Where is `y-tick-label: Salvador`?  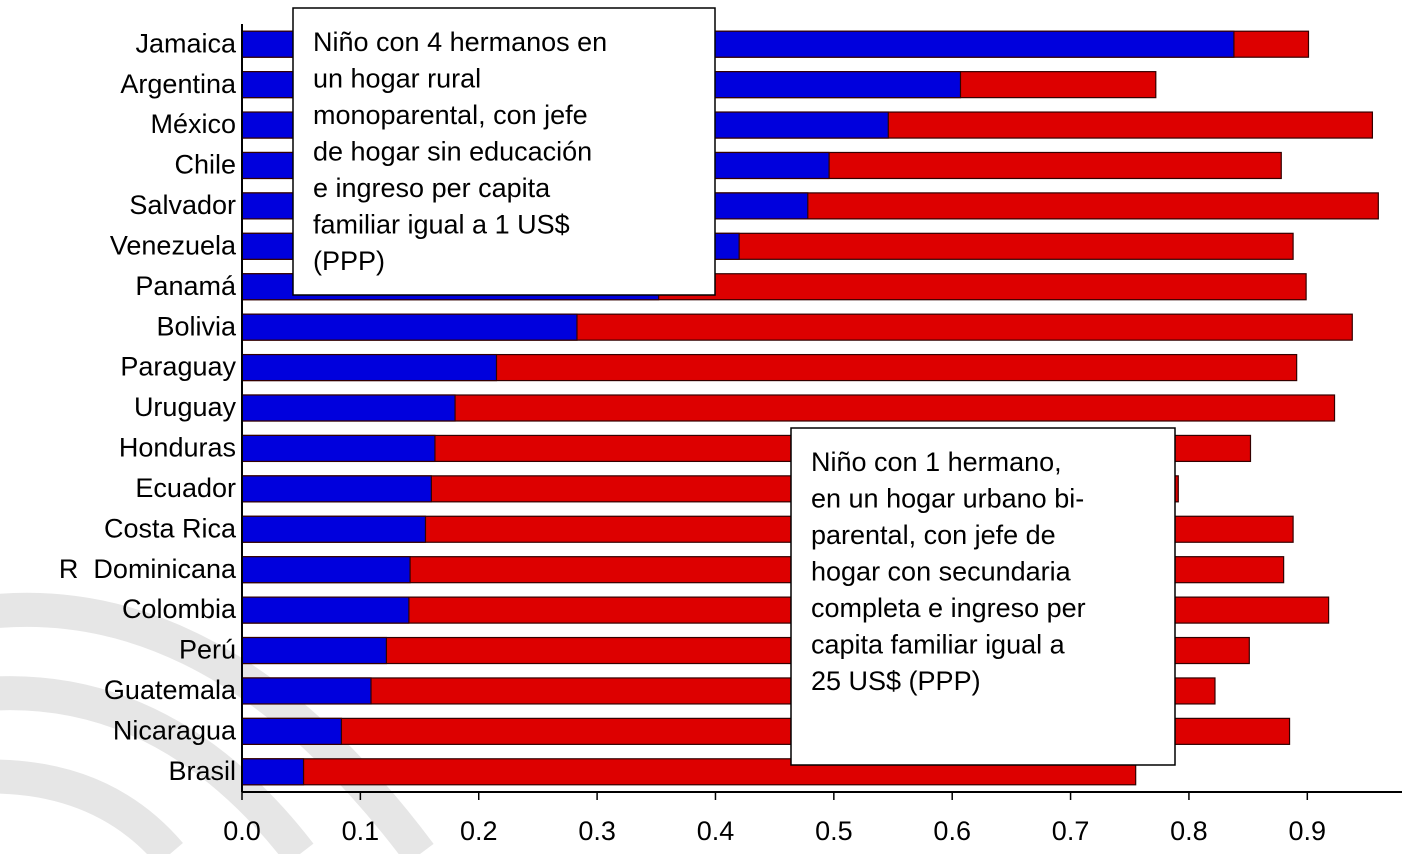 y-tick-label: Salvador is located at coordinates (182, 205).